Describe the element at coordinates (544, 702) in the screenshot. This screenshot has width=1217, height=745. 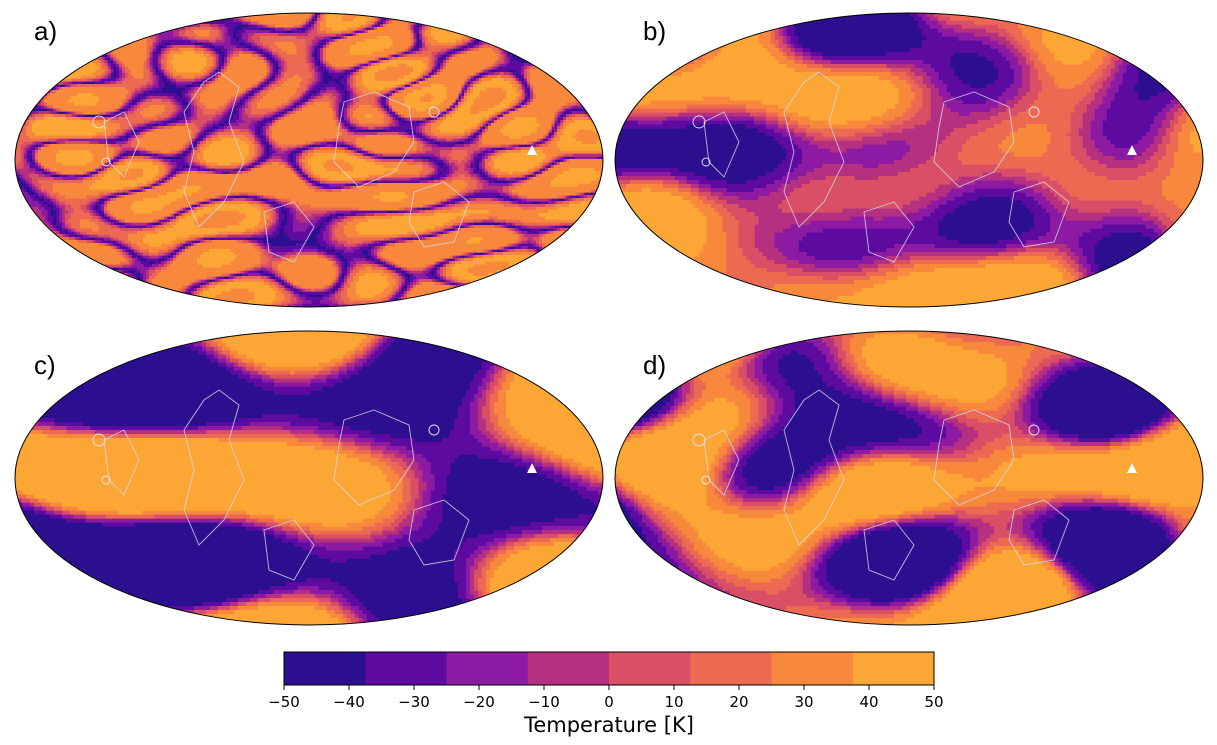
I see `colorbar-tick-label: −10` at that location.